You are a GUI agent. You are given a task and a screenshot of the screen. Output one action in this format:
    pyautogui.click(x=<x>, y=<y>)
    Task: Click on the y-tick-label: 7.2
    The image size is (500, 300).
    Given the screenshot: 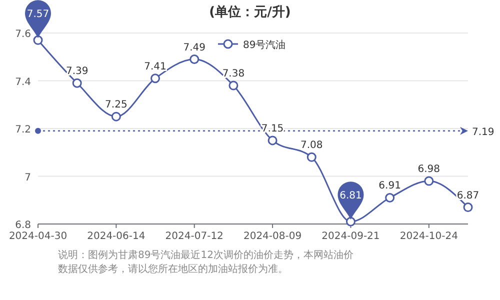 What is the action you would take?
    pyautogui.click(x=23, y=130)
    